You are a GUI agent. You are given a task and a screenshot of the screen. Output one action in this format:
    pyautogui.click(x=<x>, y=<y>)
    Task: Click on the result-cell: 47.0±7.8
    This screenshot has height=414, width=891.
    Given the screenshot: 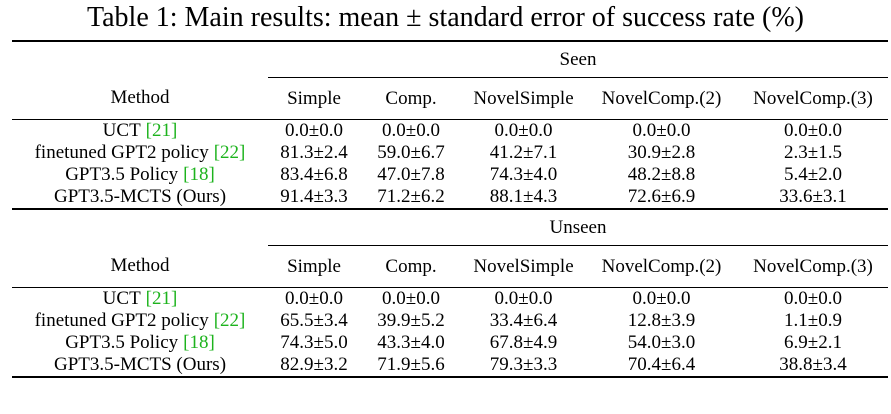 What is the action you would take?
    pyautogui.click(x=411, y=174)
    